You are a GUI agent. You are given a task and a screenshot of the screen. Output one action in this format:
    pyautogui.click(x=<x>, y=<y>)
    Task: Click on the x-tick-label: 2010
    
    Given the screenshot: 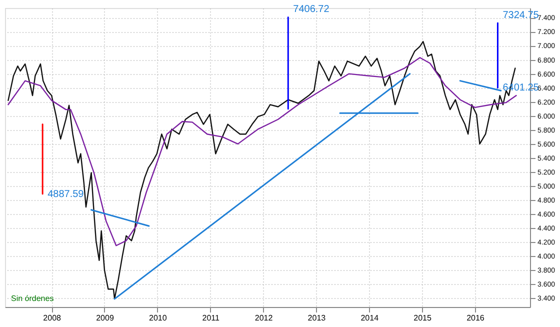 What is the action you would take?
    pyautogui.click(x=158, y=318)
    